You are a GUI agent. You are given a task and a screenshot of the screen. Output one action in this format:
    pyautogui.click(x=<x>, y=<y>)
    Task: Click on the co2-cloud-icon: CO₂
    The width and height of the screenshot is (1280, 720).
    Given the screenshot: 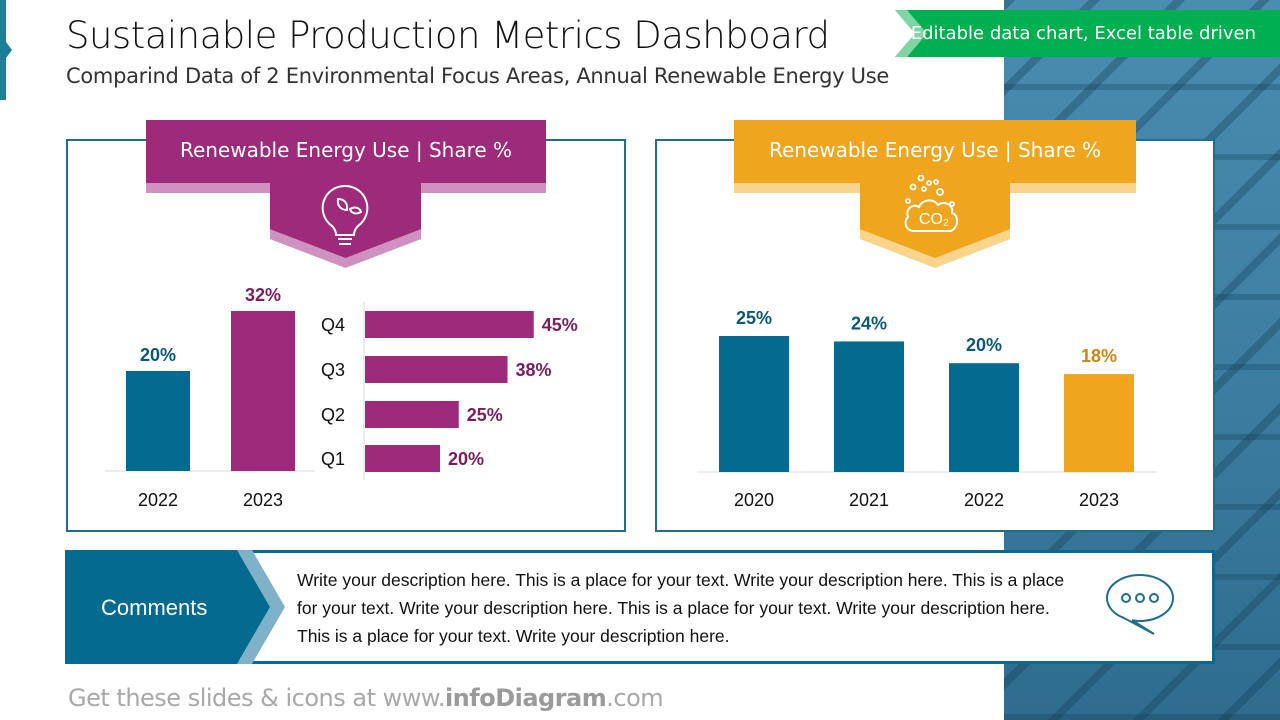 What is the action you would take?
    pyautogui.click(x=931, y=203)
    